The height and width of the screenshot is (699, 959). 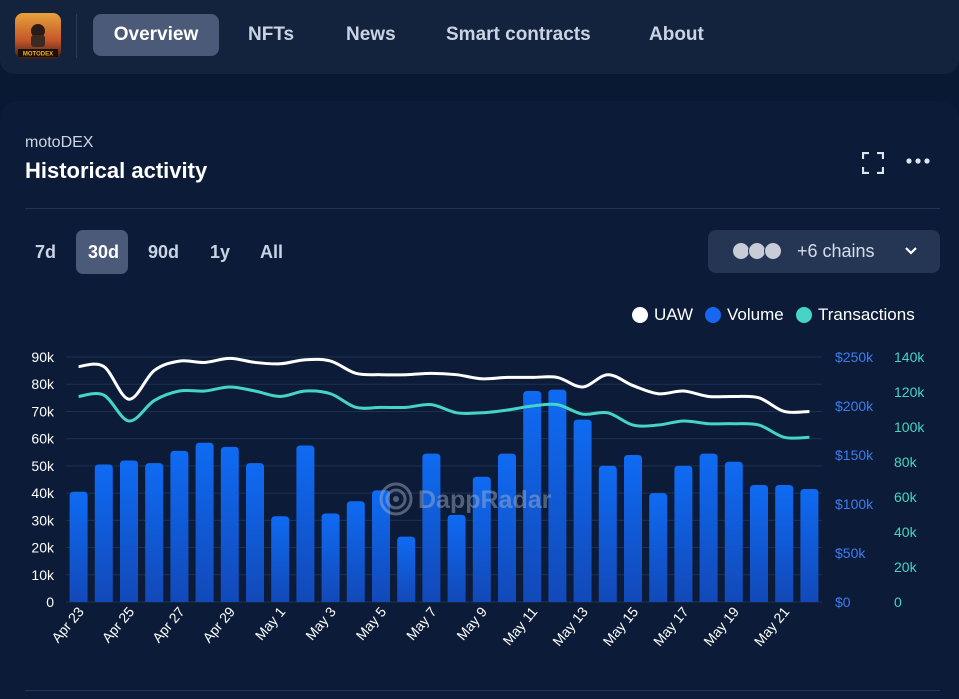 I want to click on x-axis-tick-label: Apr 29, so click(x=218, y=624).